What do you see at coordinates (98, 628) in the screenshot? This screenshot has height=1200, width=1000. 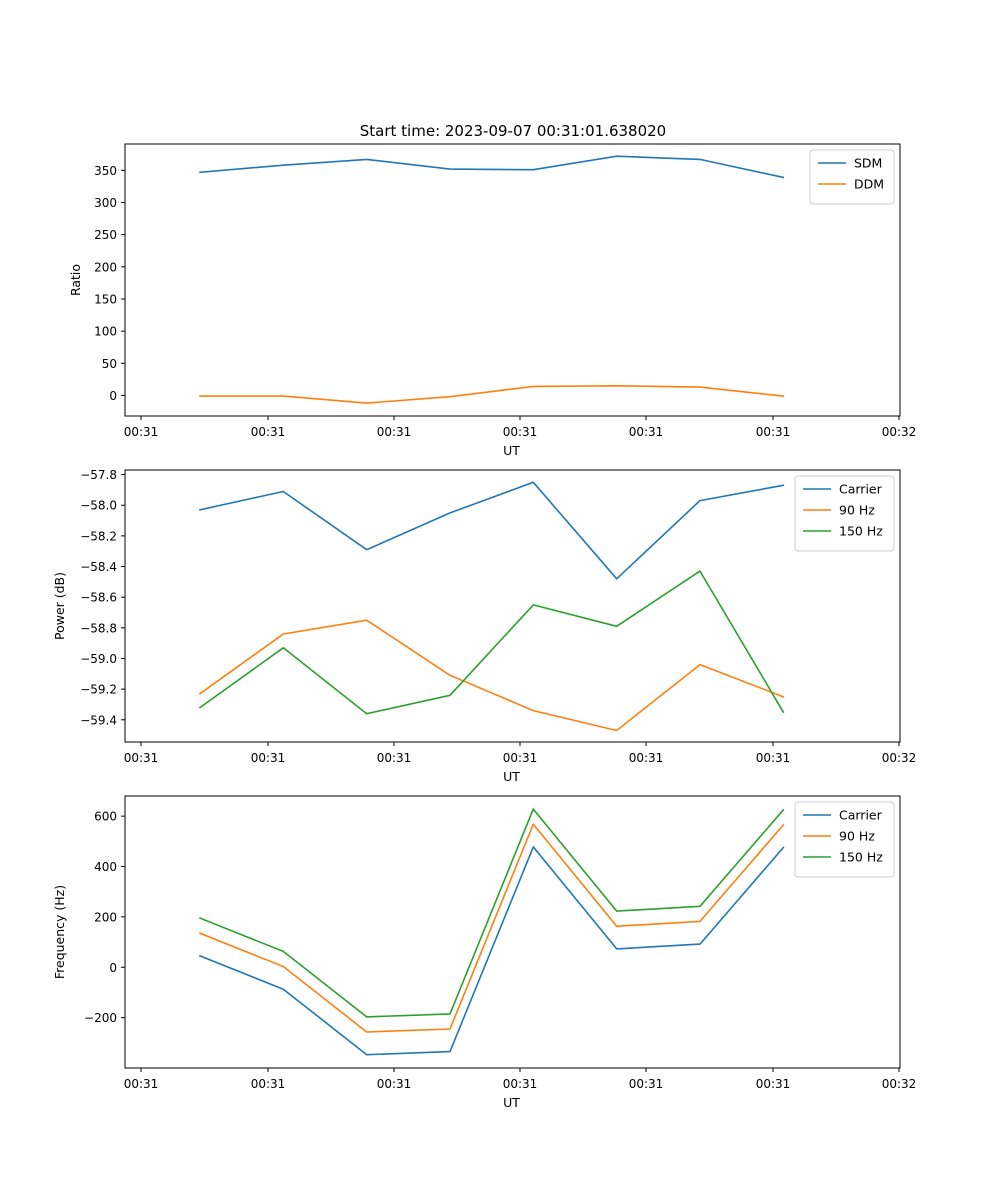 I see `y-tick-label: −58.8` at bounding box center [98, 628].